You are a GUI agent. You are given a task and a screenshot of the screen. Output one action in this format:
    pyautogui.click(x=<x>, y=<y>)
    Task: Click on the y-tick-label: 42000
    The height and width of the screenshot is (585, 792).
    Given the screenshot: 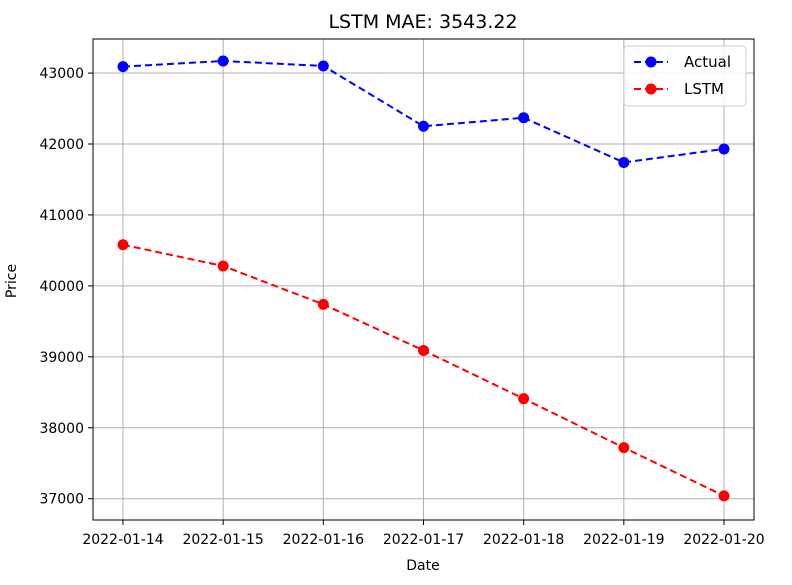 What is the action you would take?
    pyautogui.click(x=61, y=145)
    